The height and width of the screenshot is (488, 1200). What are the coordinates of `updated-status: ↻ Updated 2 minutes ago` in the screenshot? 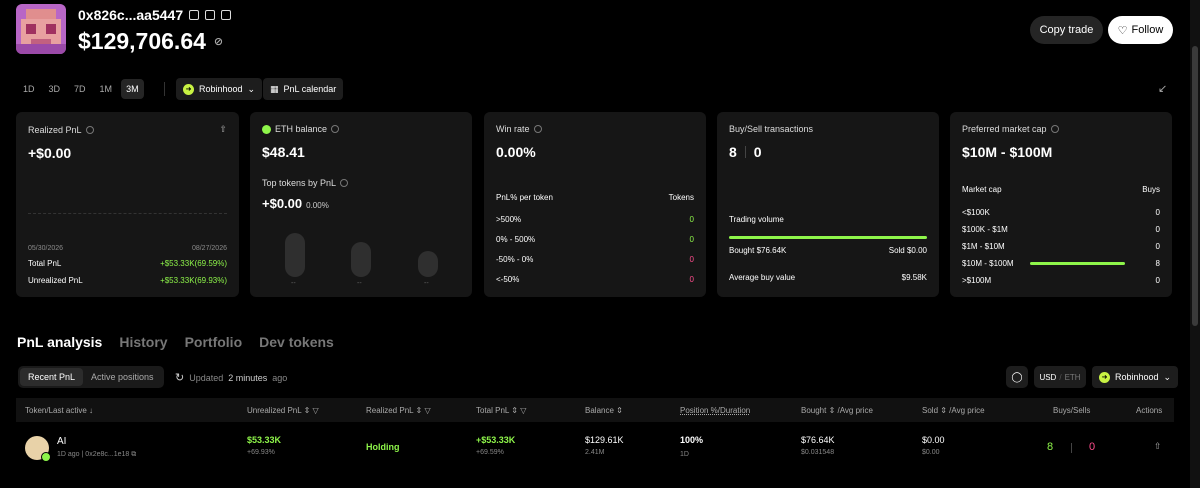 It's located at (231, 378).